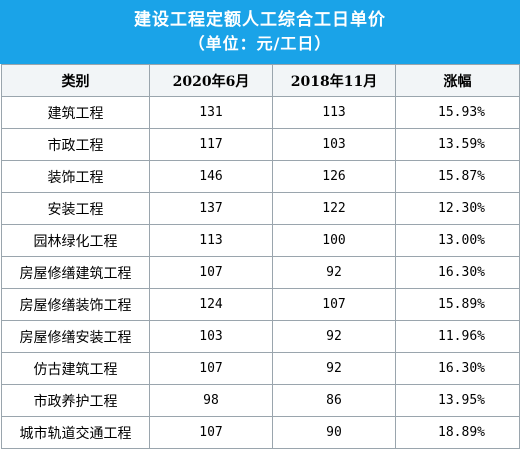  What do you see at coordinates (211, 336) in the screenshot?
I see `cell-jun-2020: 103` at bounding box center [211, 336].